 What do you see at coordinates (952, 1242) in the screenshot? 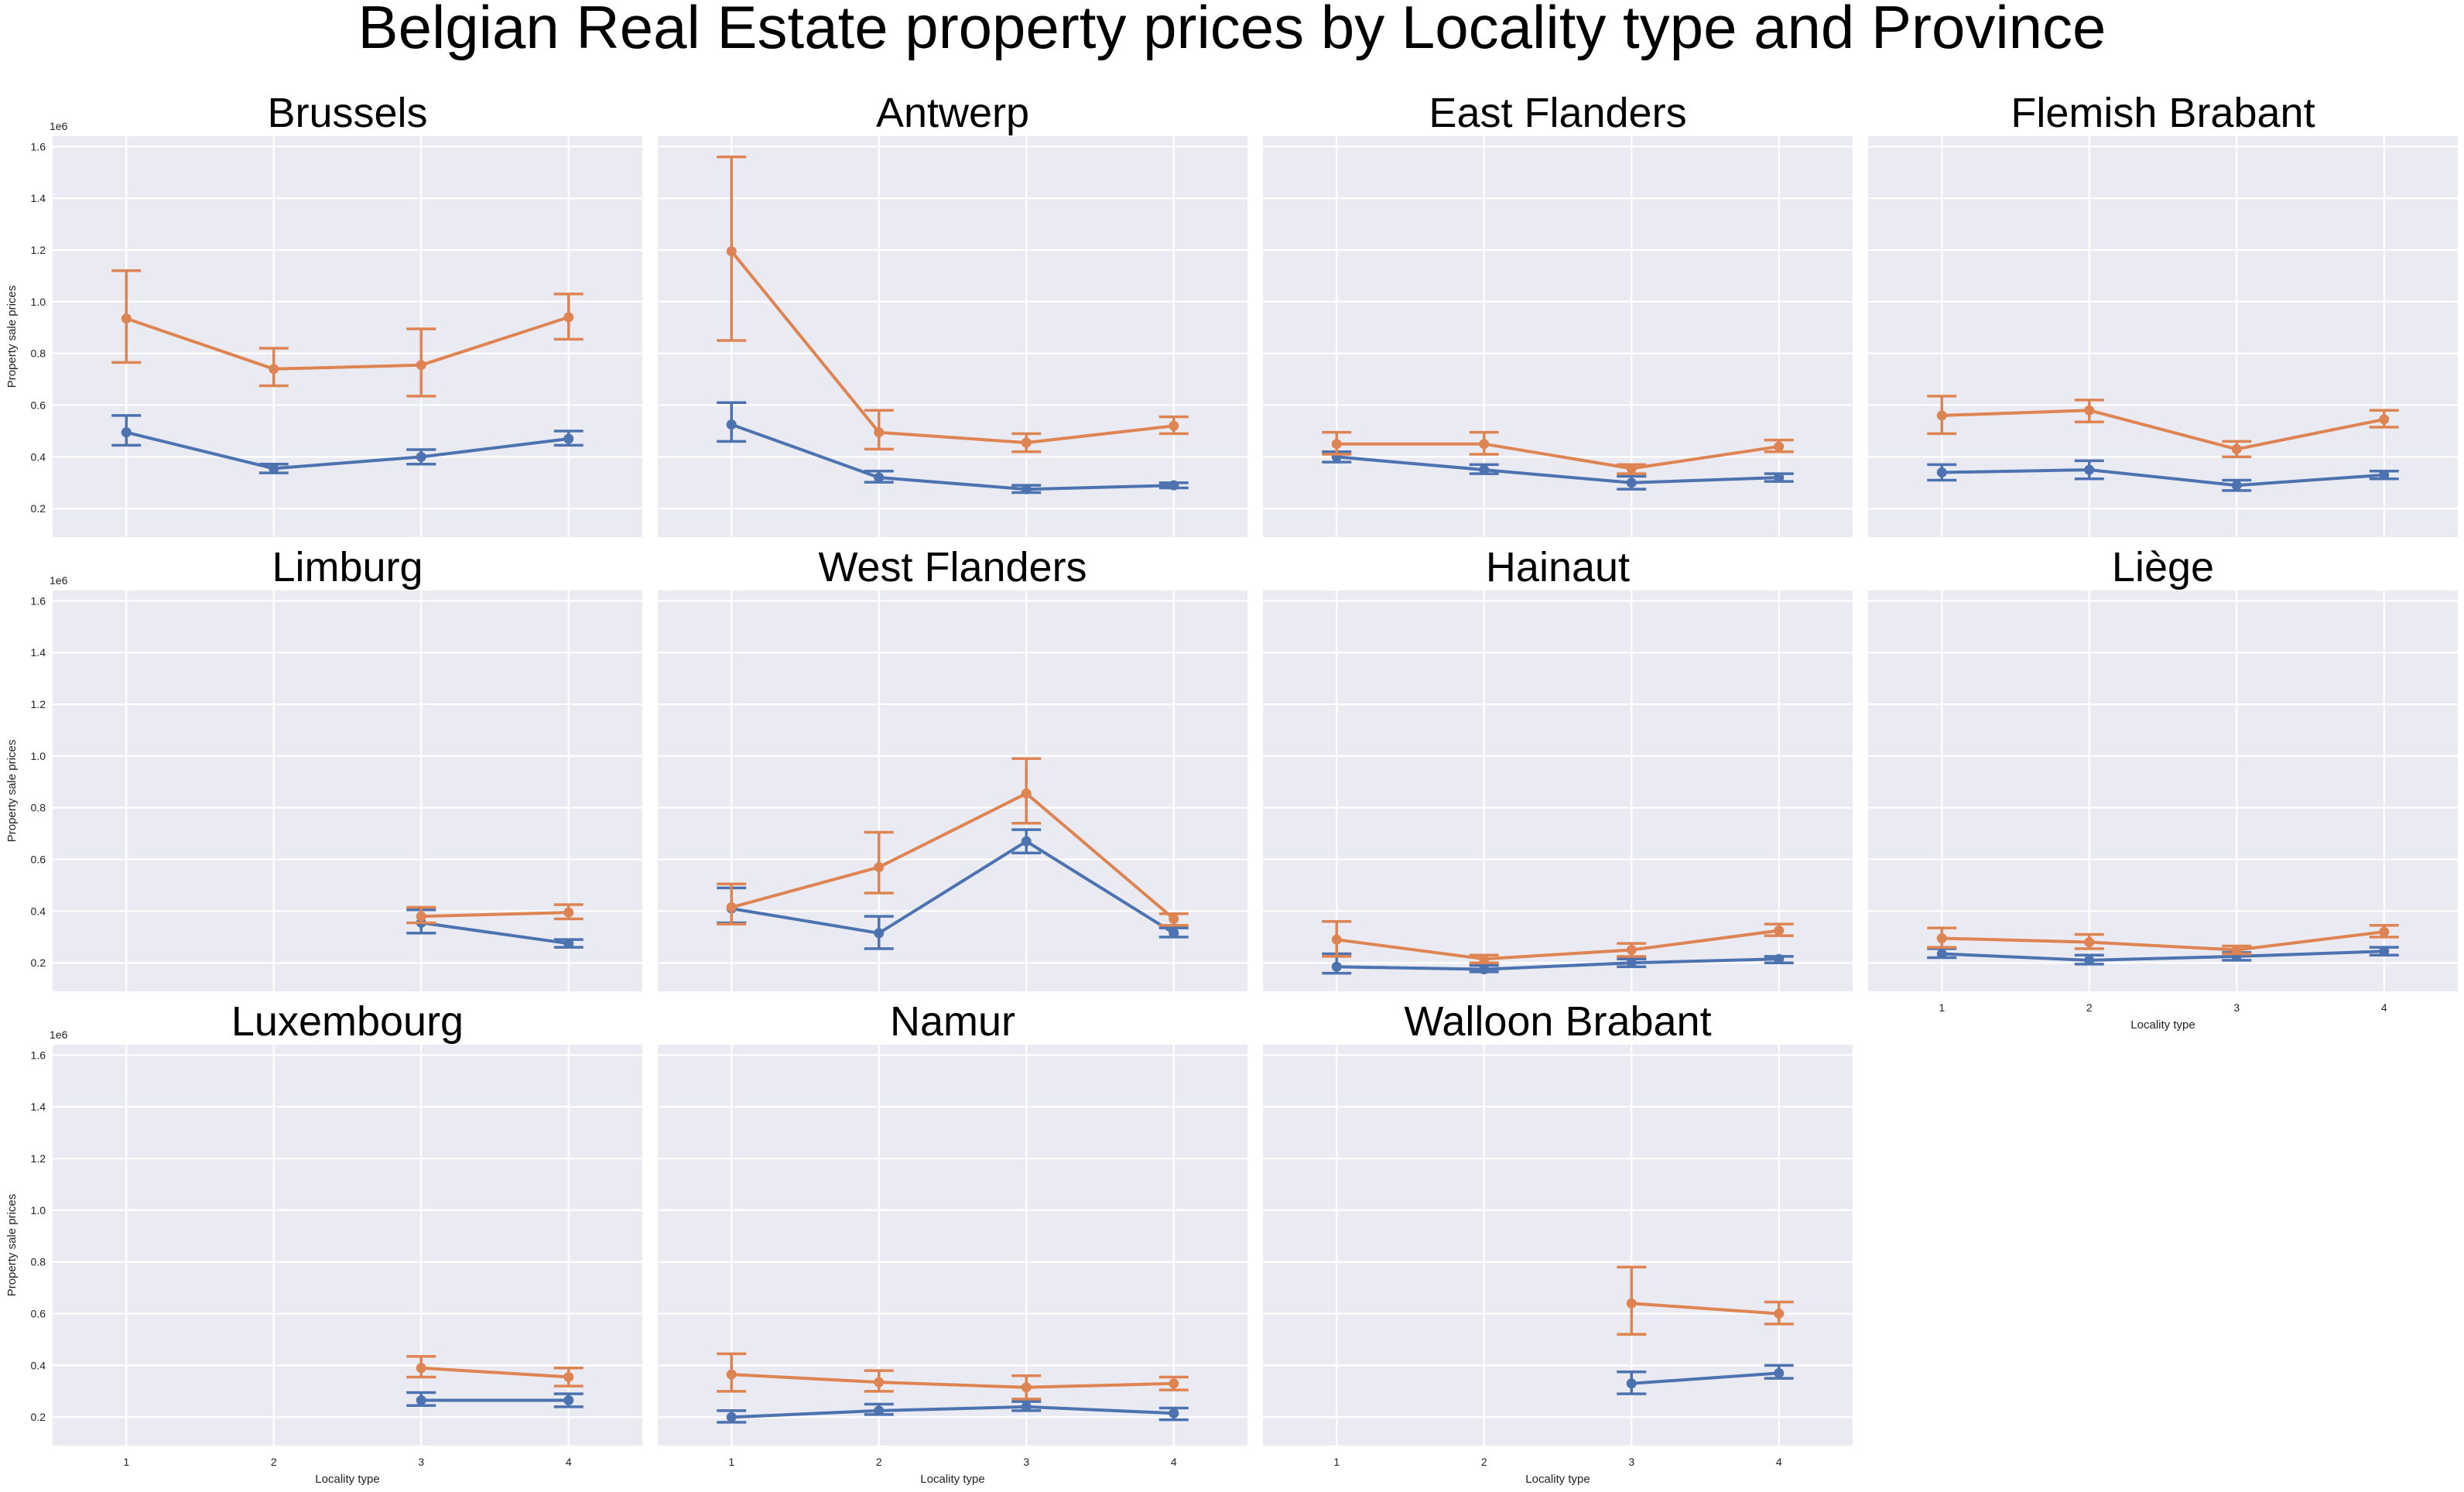
I see `panel-namur: Namur 1 2 3 4 Locality type` at bounding box center [952, 1242].